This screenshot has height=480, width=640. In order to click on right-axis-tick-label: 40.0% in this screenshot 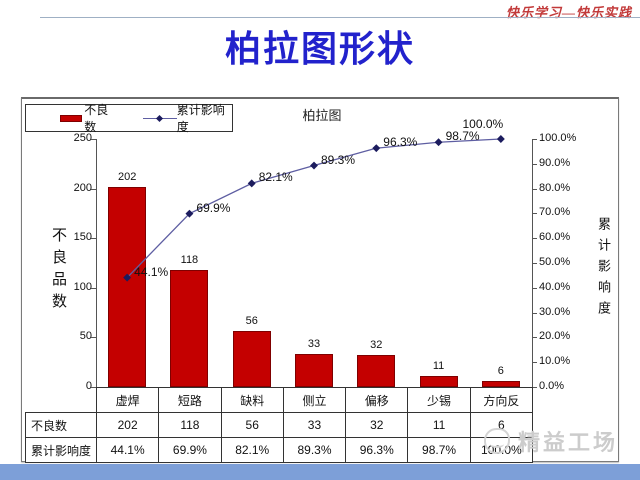, I will do `click(555, 286)`.